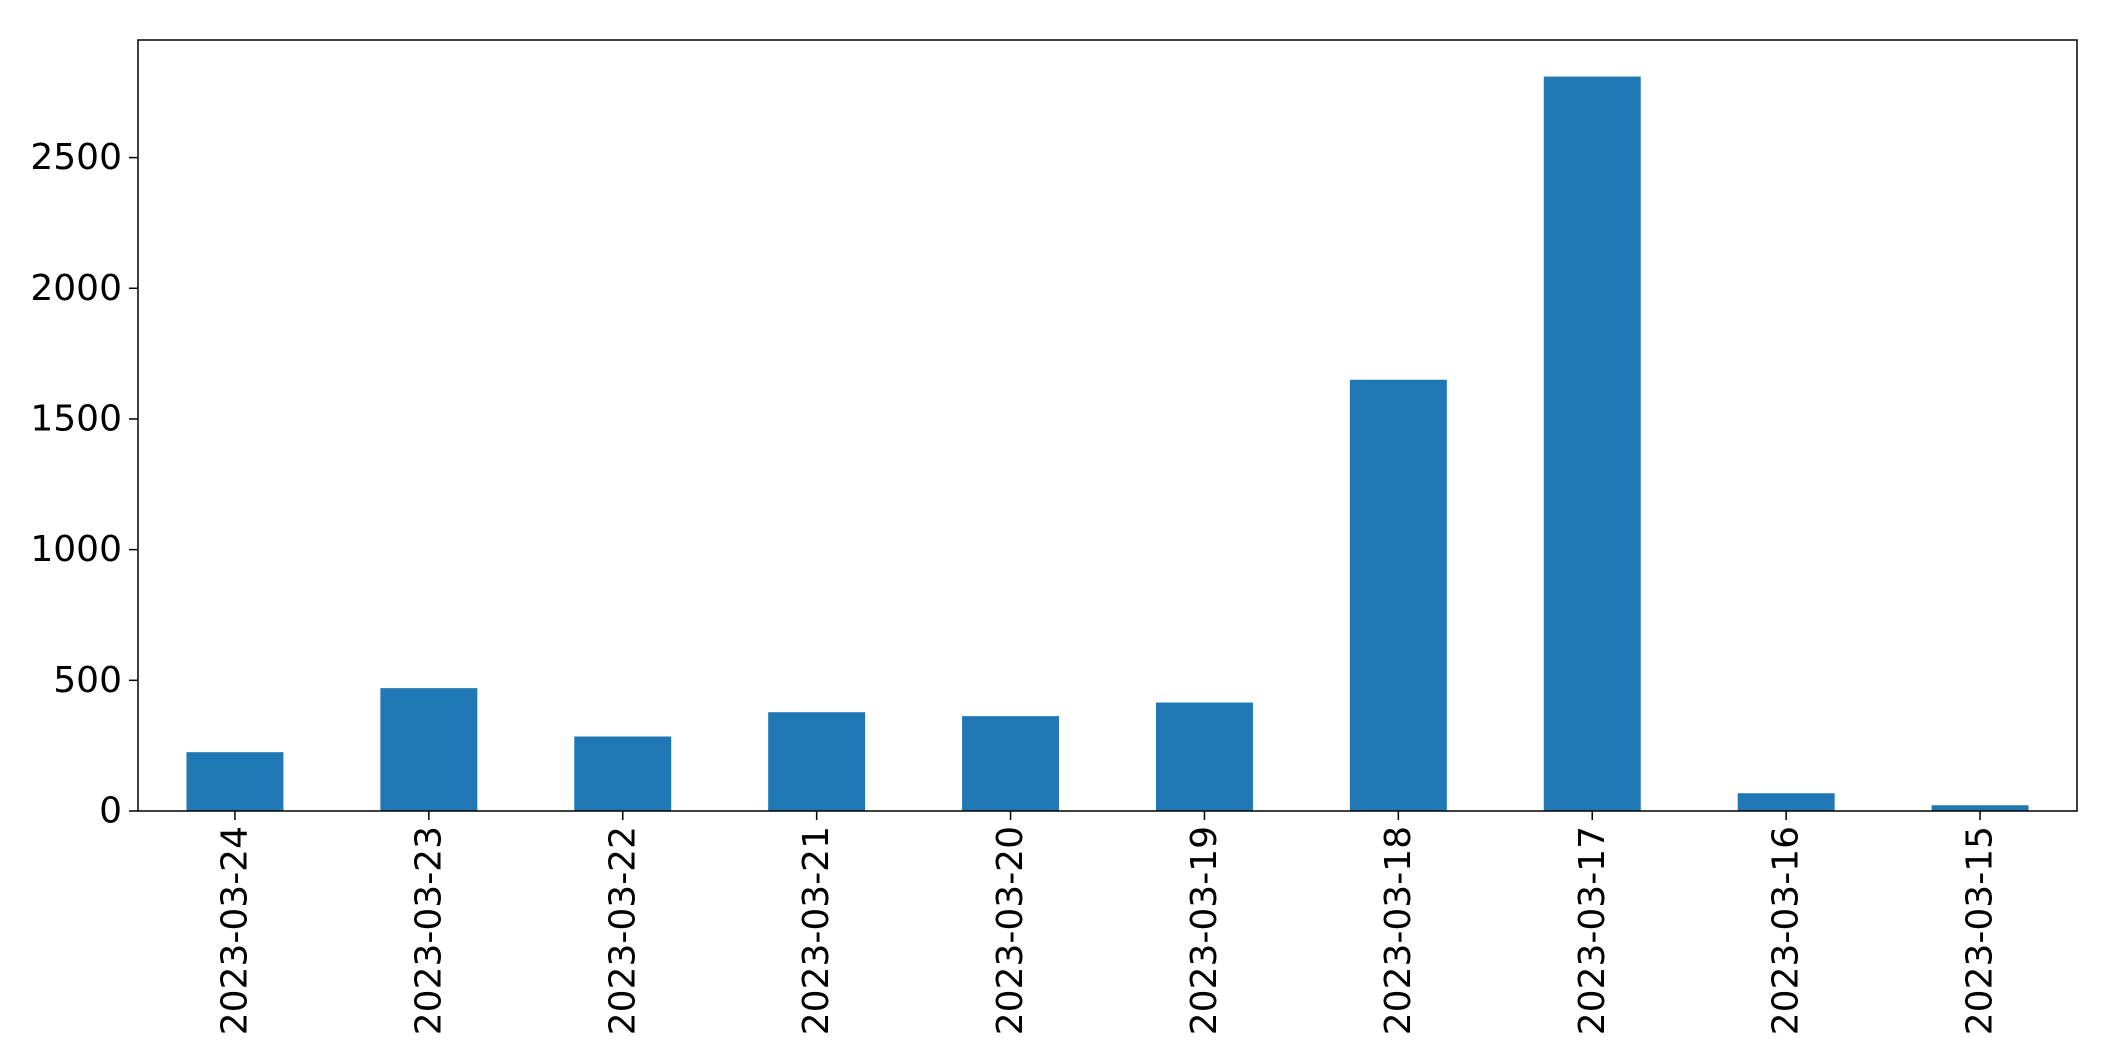  What do you see at coordinates (84, 484) in the screenshot?
I see `y-axis: 0 500 1000 1500 2000 2500` at bounding box center [84, 484].